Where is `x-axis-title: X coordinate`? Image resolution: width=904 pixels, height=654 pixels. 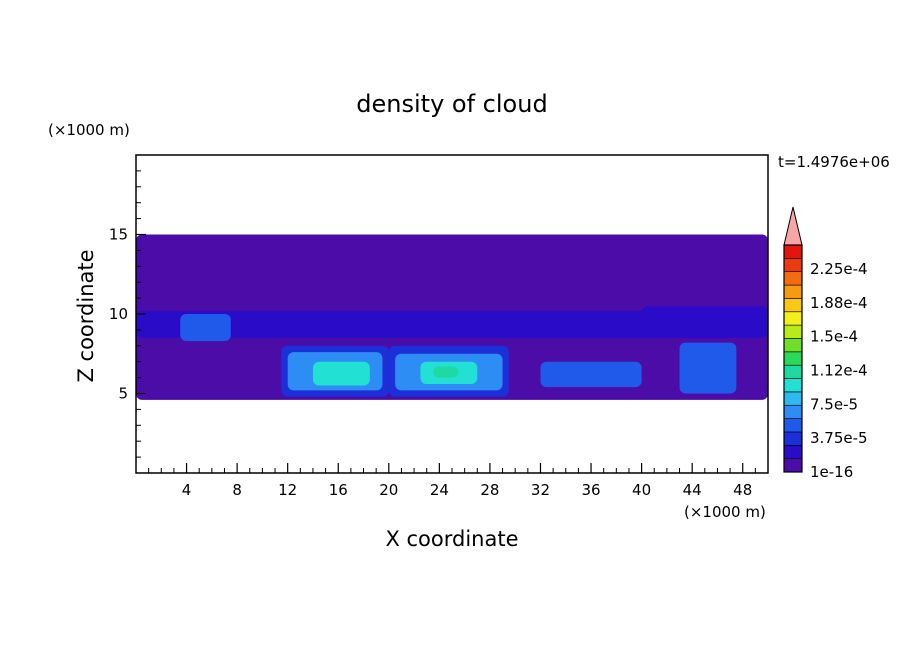
x-axis-title: X coordinate is located at coordinates (451, 539).